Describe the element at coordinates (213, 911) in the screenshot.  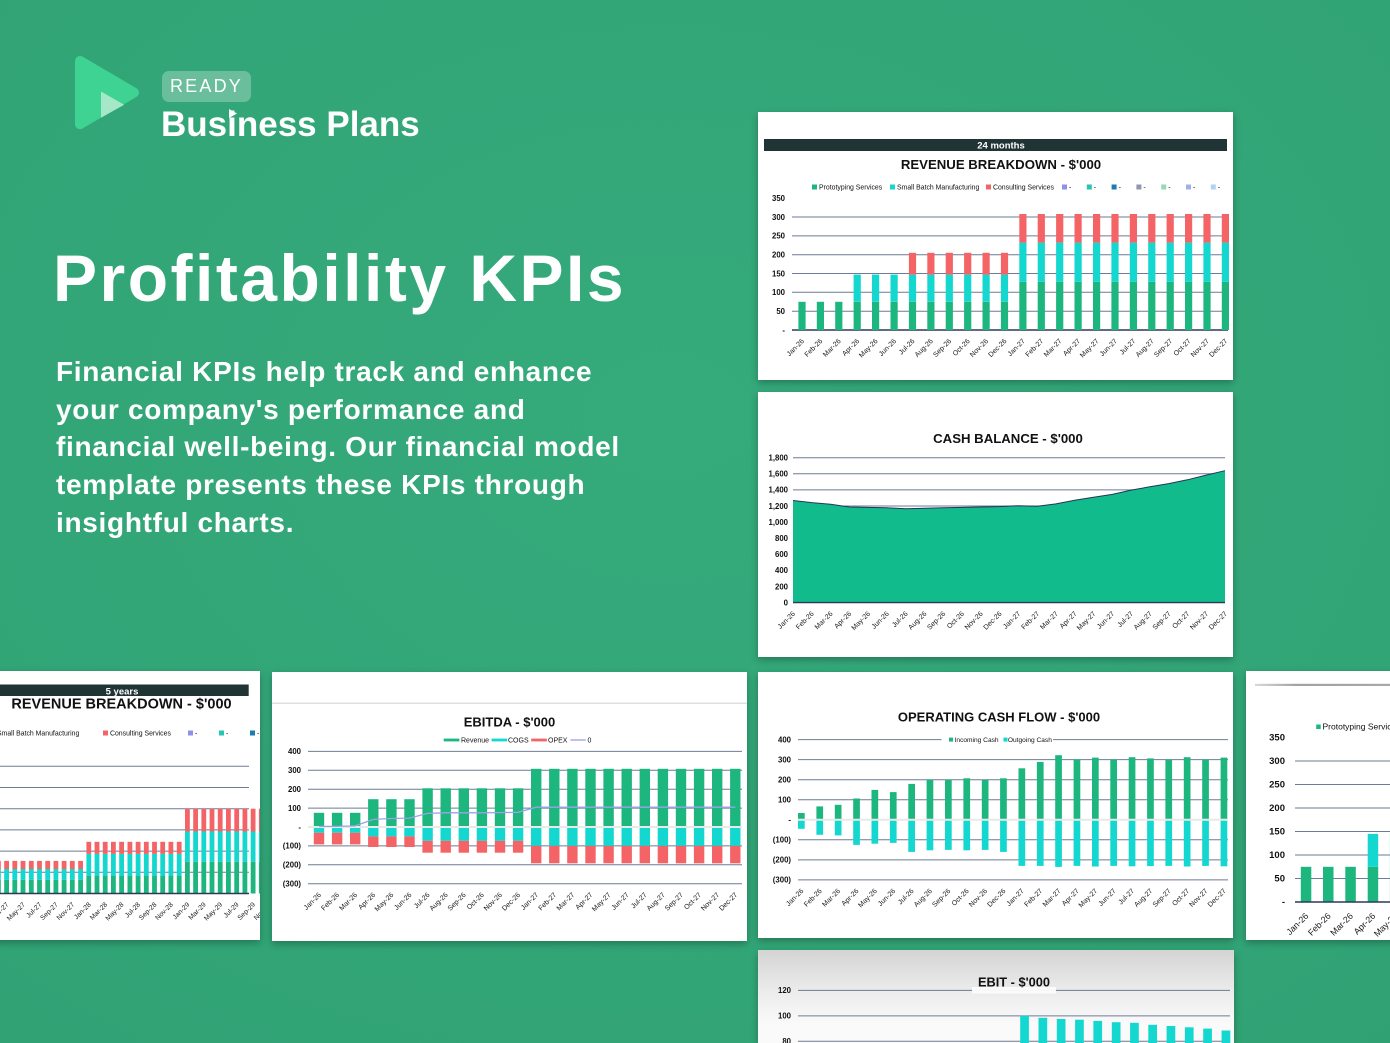
I see `svg-text: May-29` at that location.